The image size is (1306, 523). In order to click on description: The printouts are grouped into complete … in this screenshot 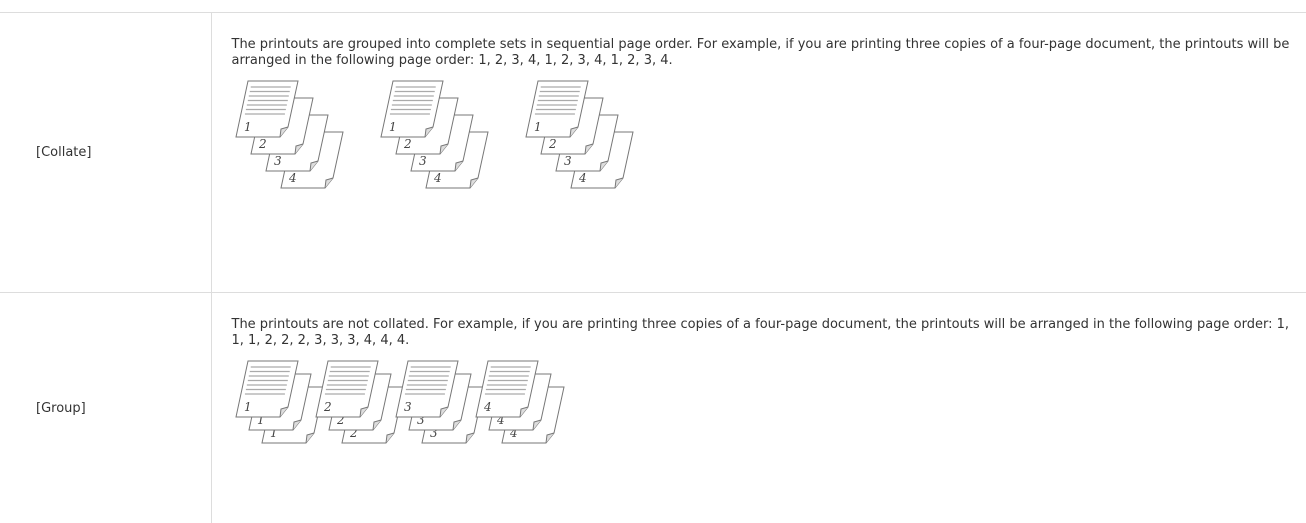, I will do `click(763, 53)`.